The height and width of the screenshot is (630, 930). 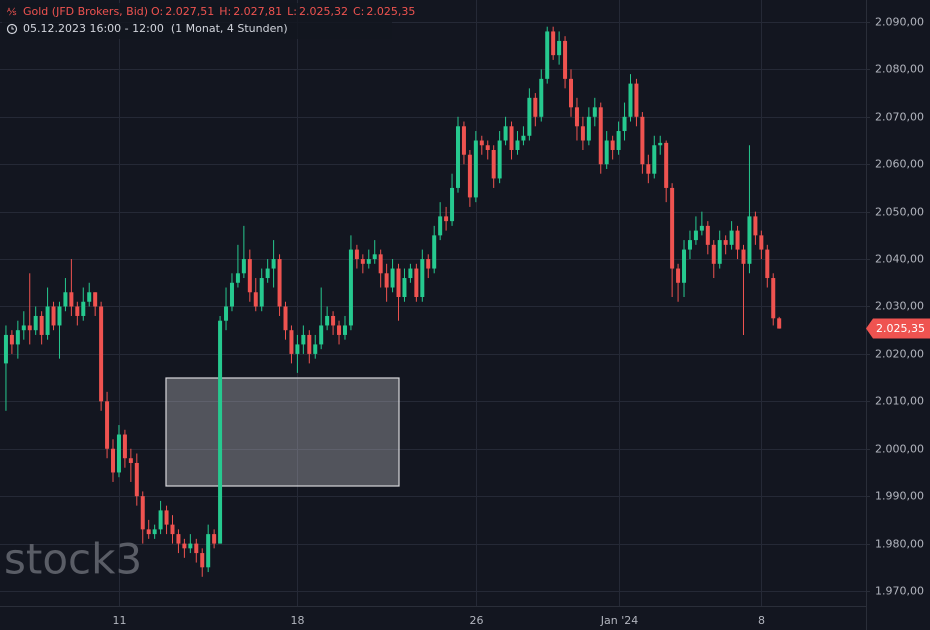 What do you see at coordinates (899, 259) in the screenshot?
I see `y-tick-label: 2.040,00` at bounding box center [899, 259].